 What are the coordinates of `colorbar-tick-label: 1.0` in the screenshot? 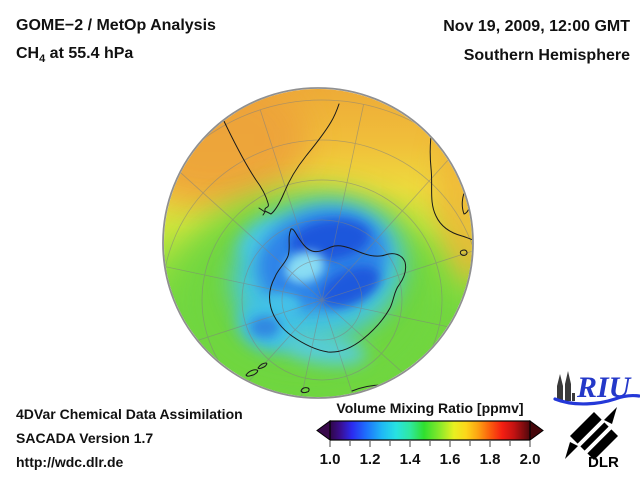 It's located at (330, 459).